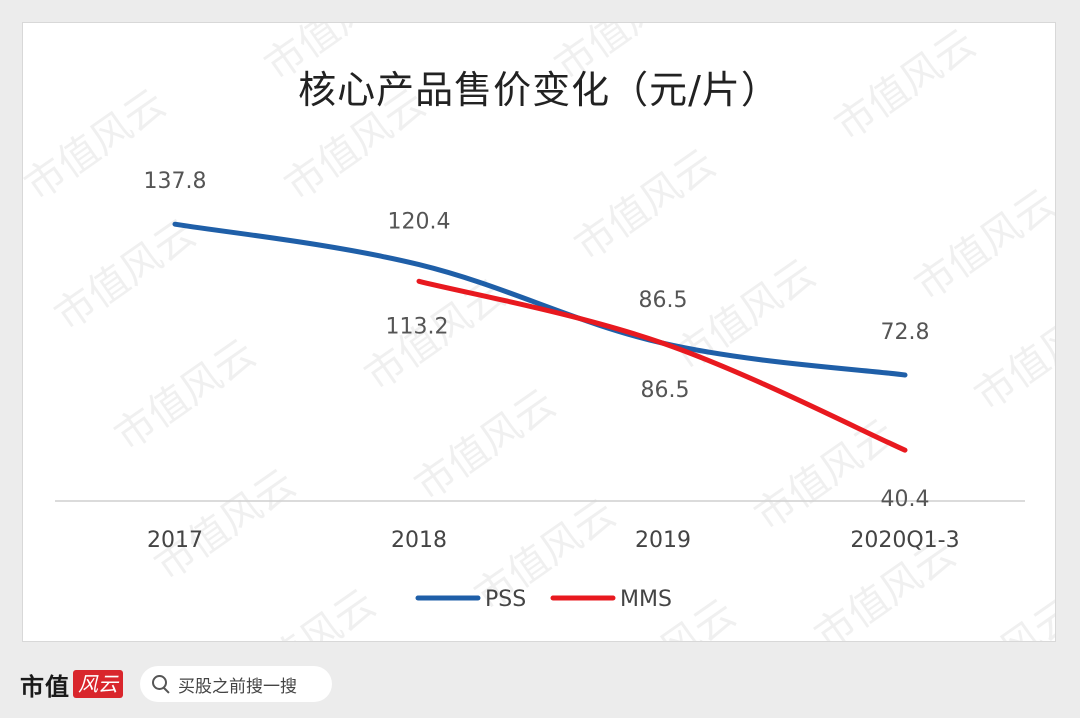 Image resolution: width=1080 pixels, height=718 pixels. I want to click on data-label-pss: 137.8, so click(175, 181).